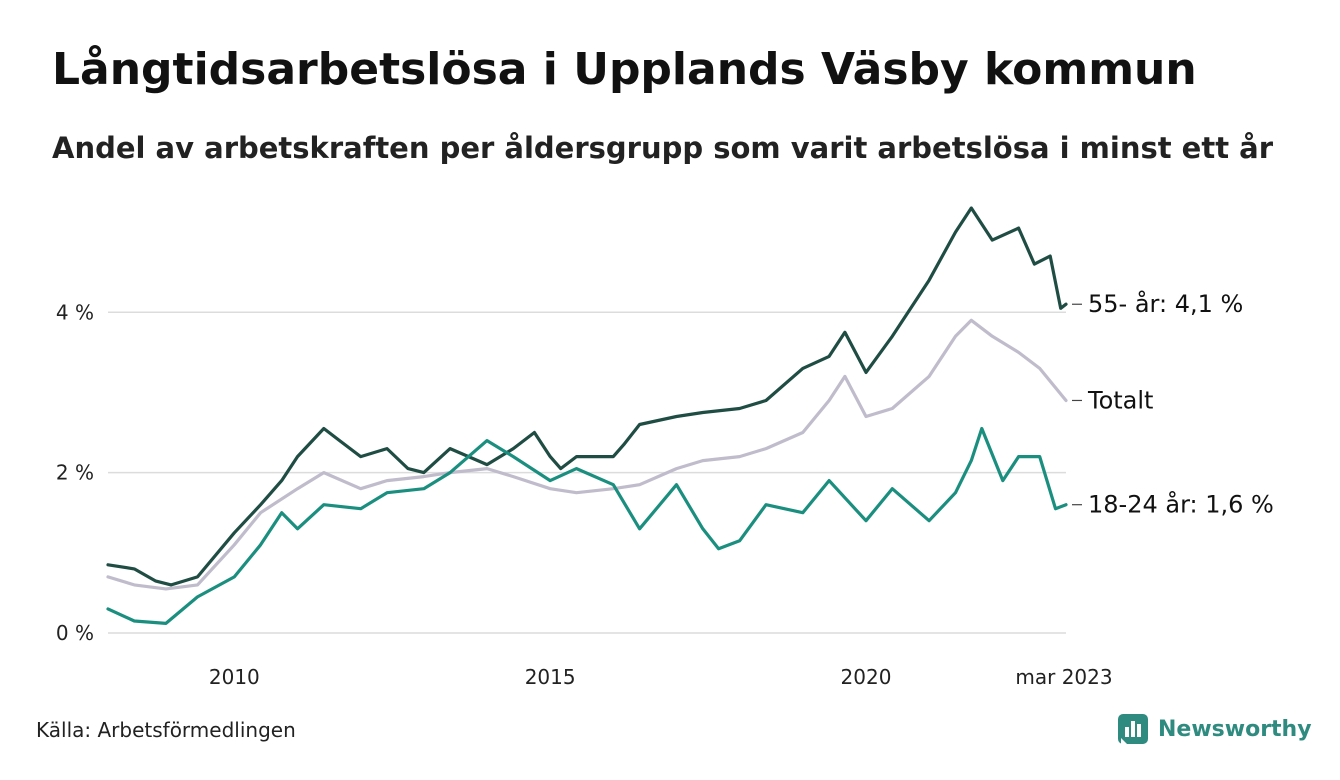  Describe the element at coordinates (75, 633) in the screenshot. I see `y-tick-label: 0 %` at that location.